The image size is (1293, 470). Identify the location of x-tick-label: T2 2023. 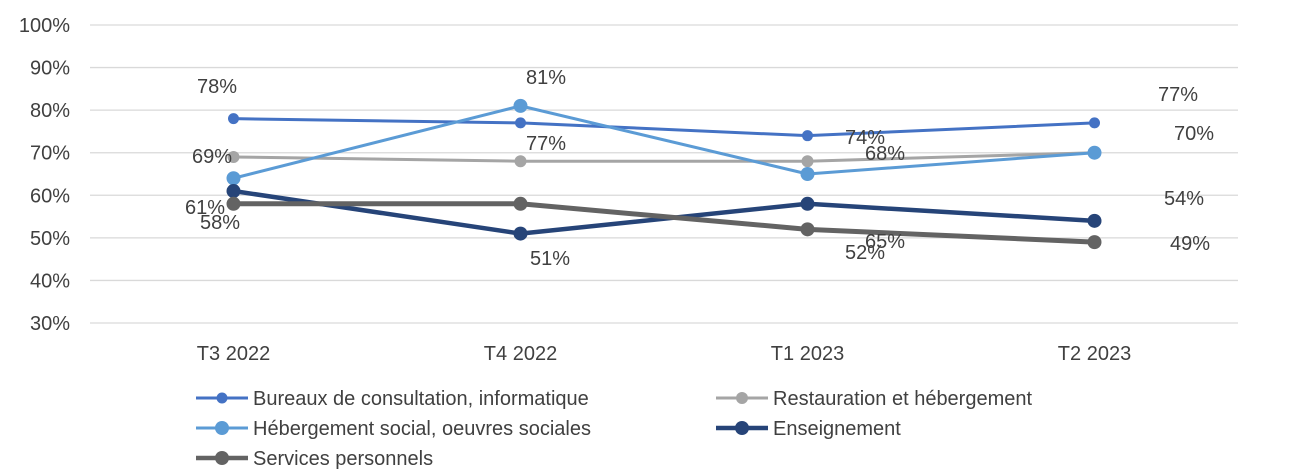
(1094, 354).